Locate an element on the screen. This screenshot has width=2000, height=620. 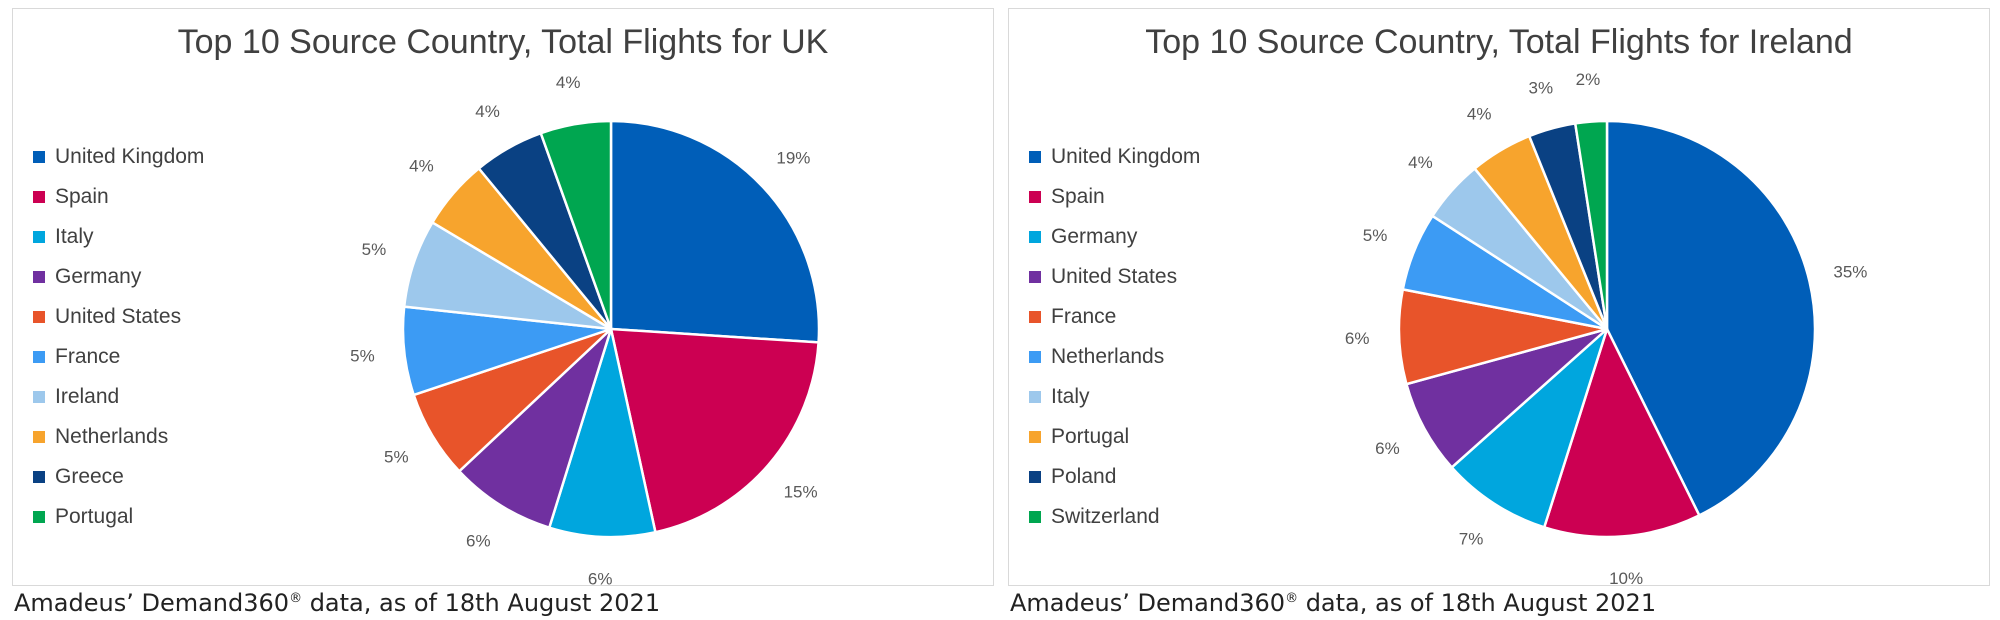
legend-label: Switzerland is located at coordinates (1105, 516).